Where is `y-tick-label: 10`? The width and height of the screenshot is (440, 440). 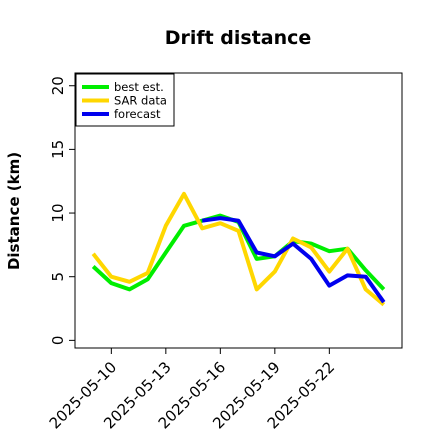
y-tick-label: 10 is located at coordinates (58, 212).